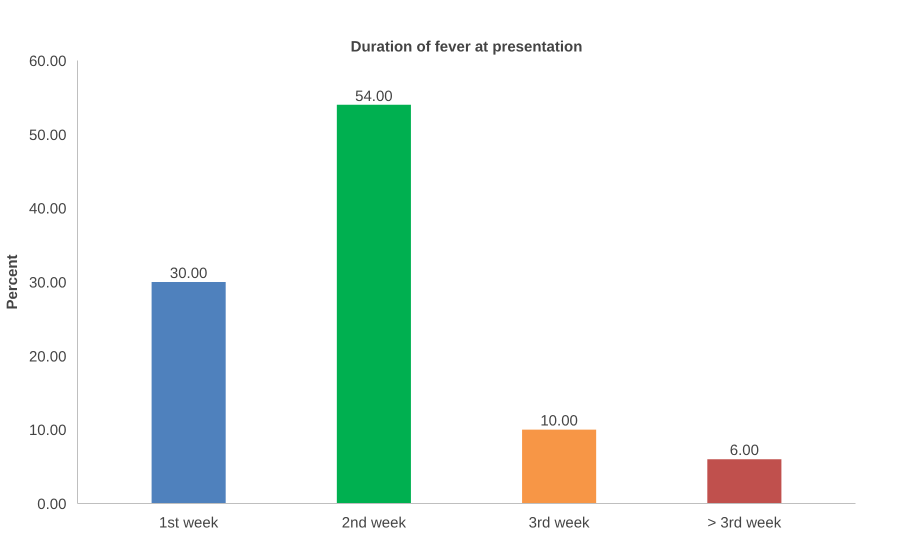 The image size is (919, 538). Describe the element at coordinates (559, 421) in the screenshot. I see `data-label: 10.00` at that location.